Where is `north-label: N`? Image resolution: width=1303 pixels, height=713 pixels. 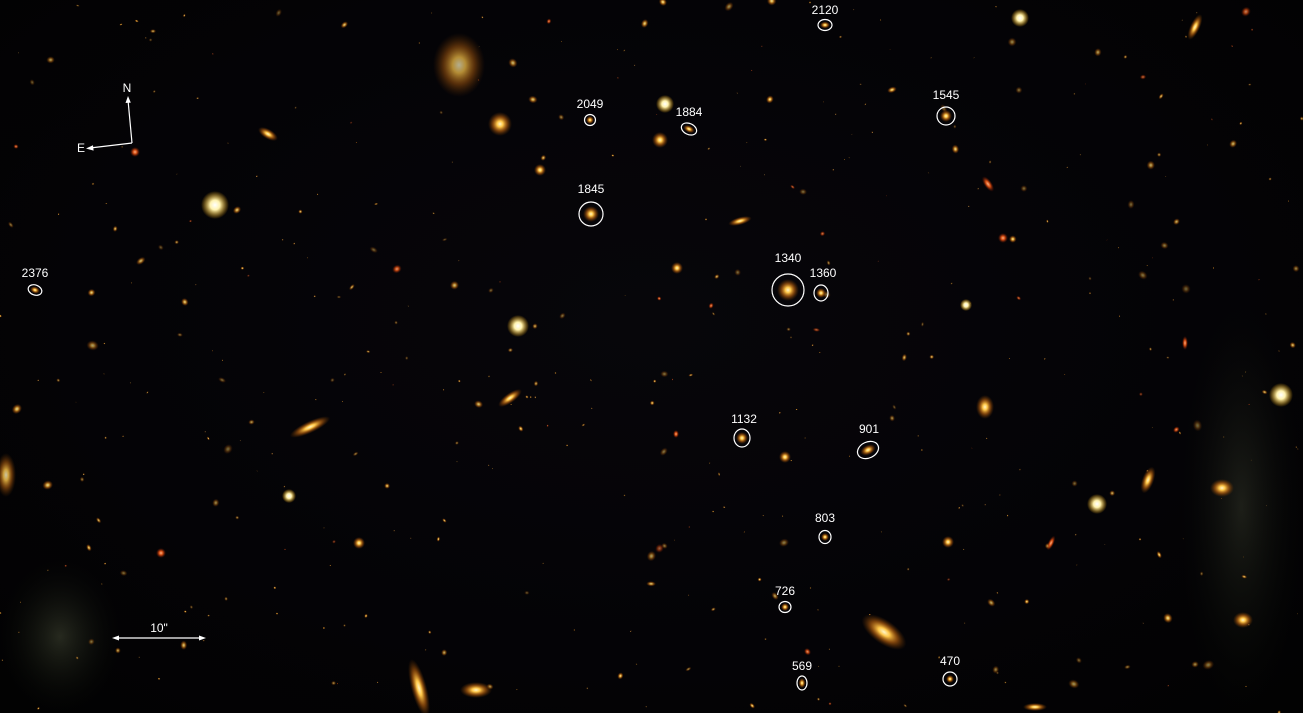 north-label: N is located at coordinates (127, 88).